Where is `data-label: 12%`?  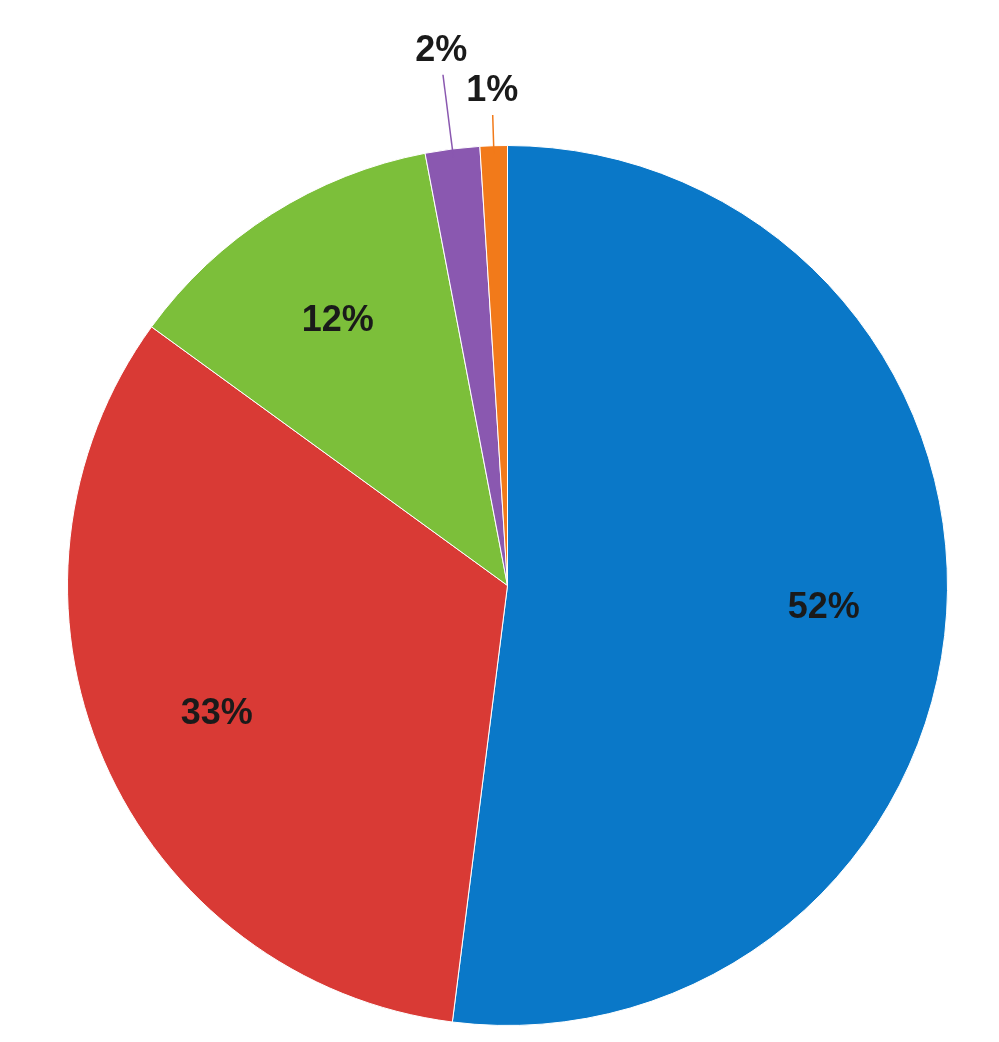 data-label: 12% is located at coordinates (337, 318).